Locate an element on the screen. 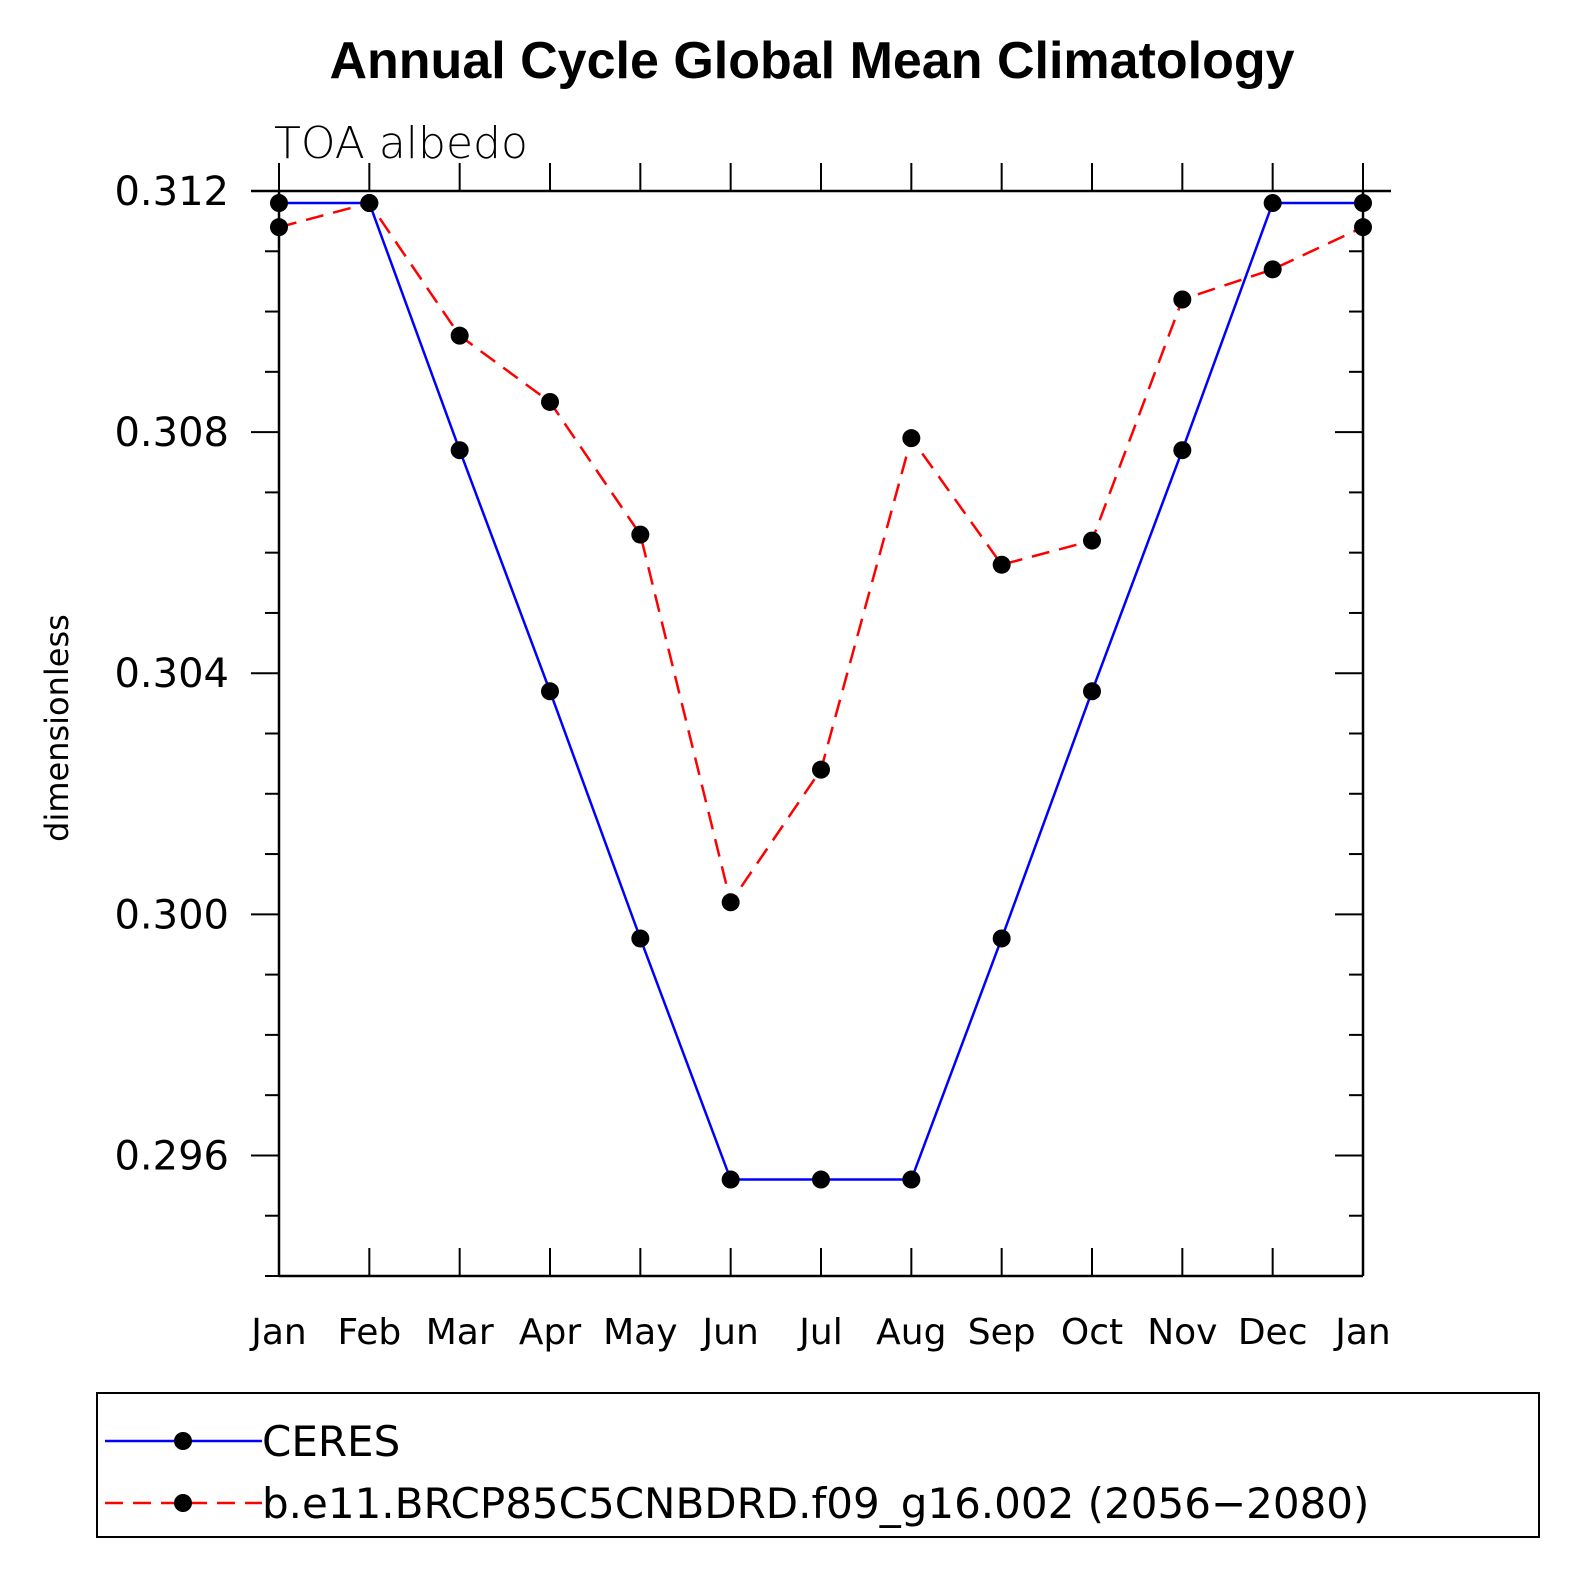 The height and width of the screenshot is (1575, 1575). y-tick-label: 0.312 is located at coordinates (171, 192).